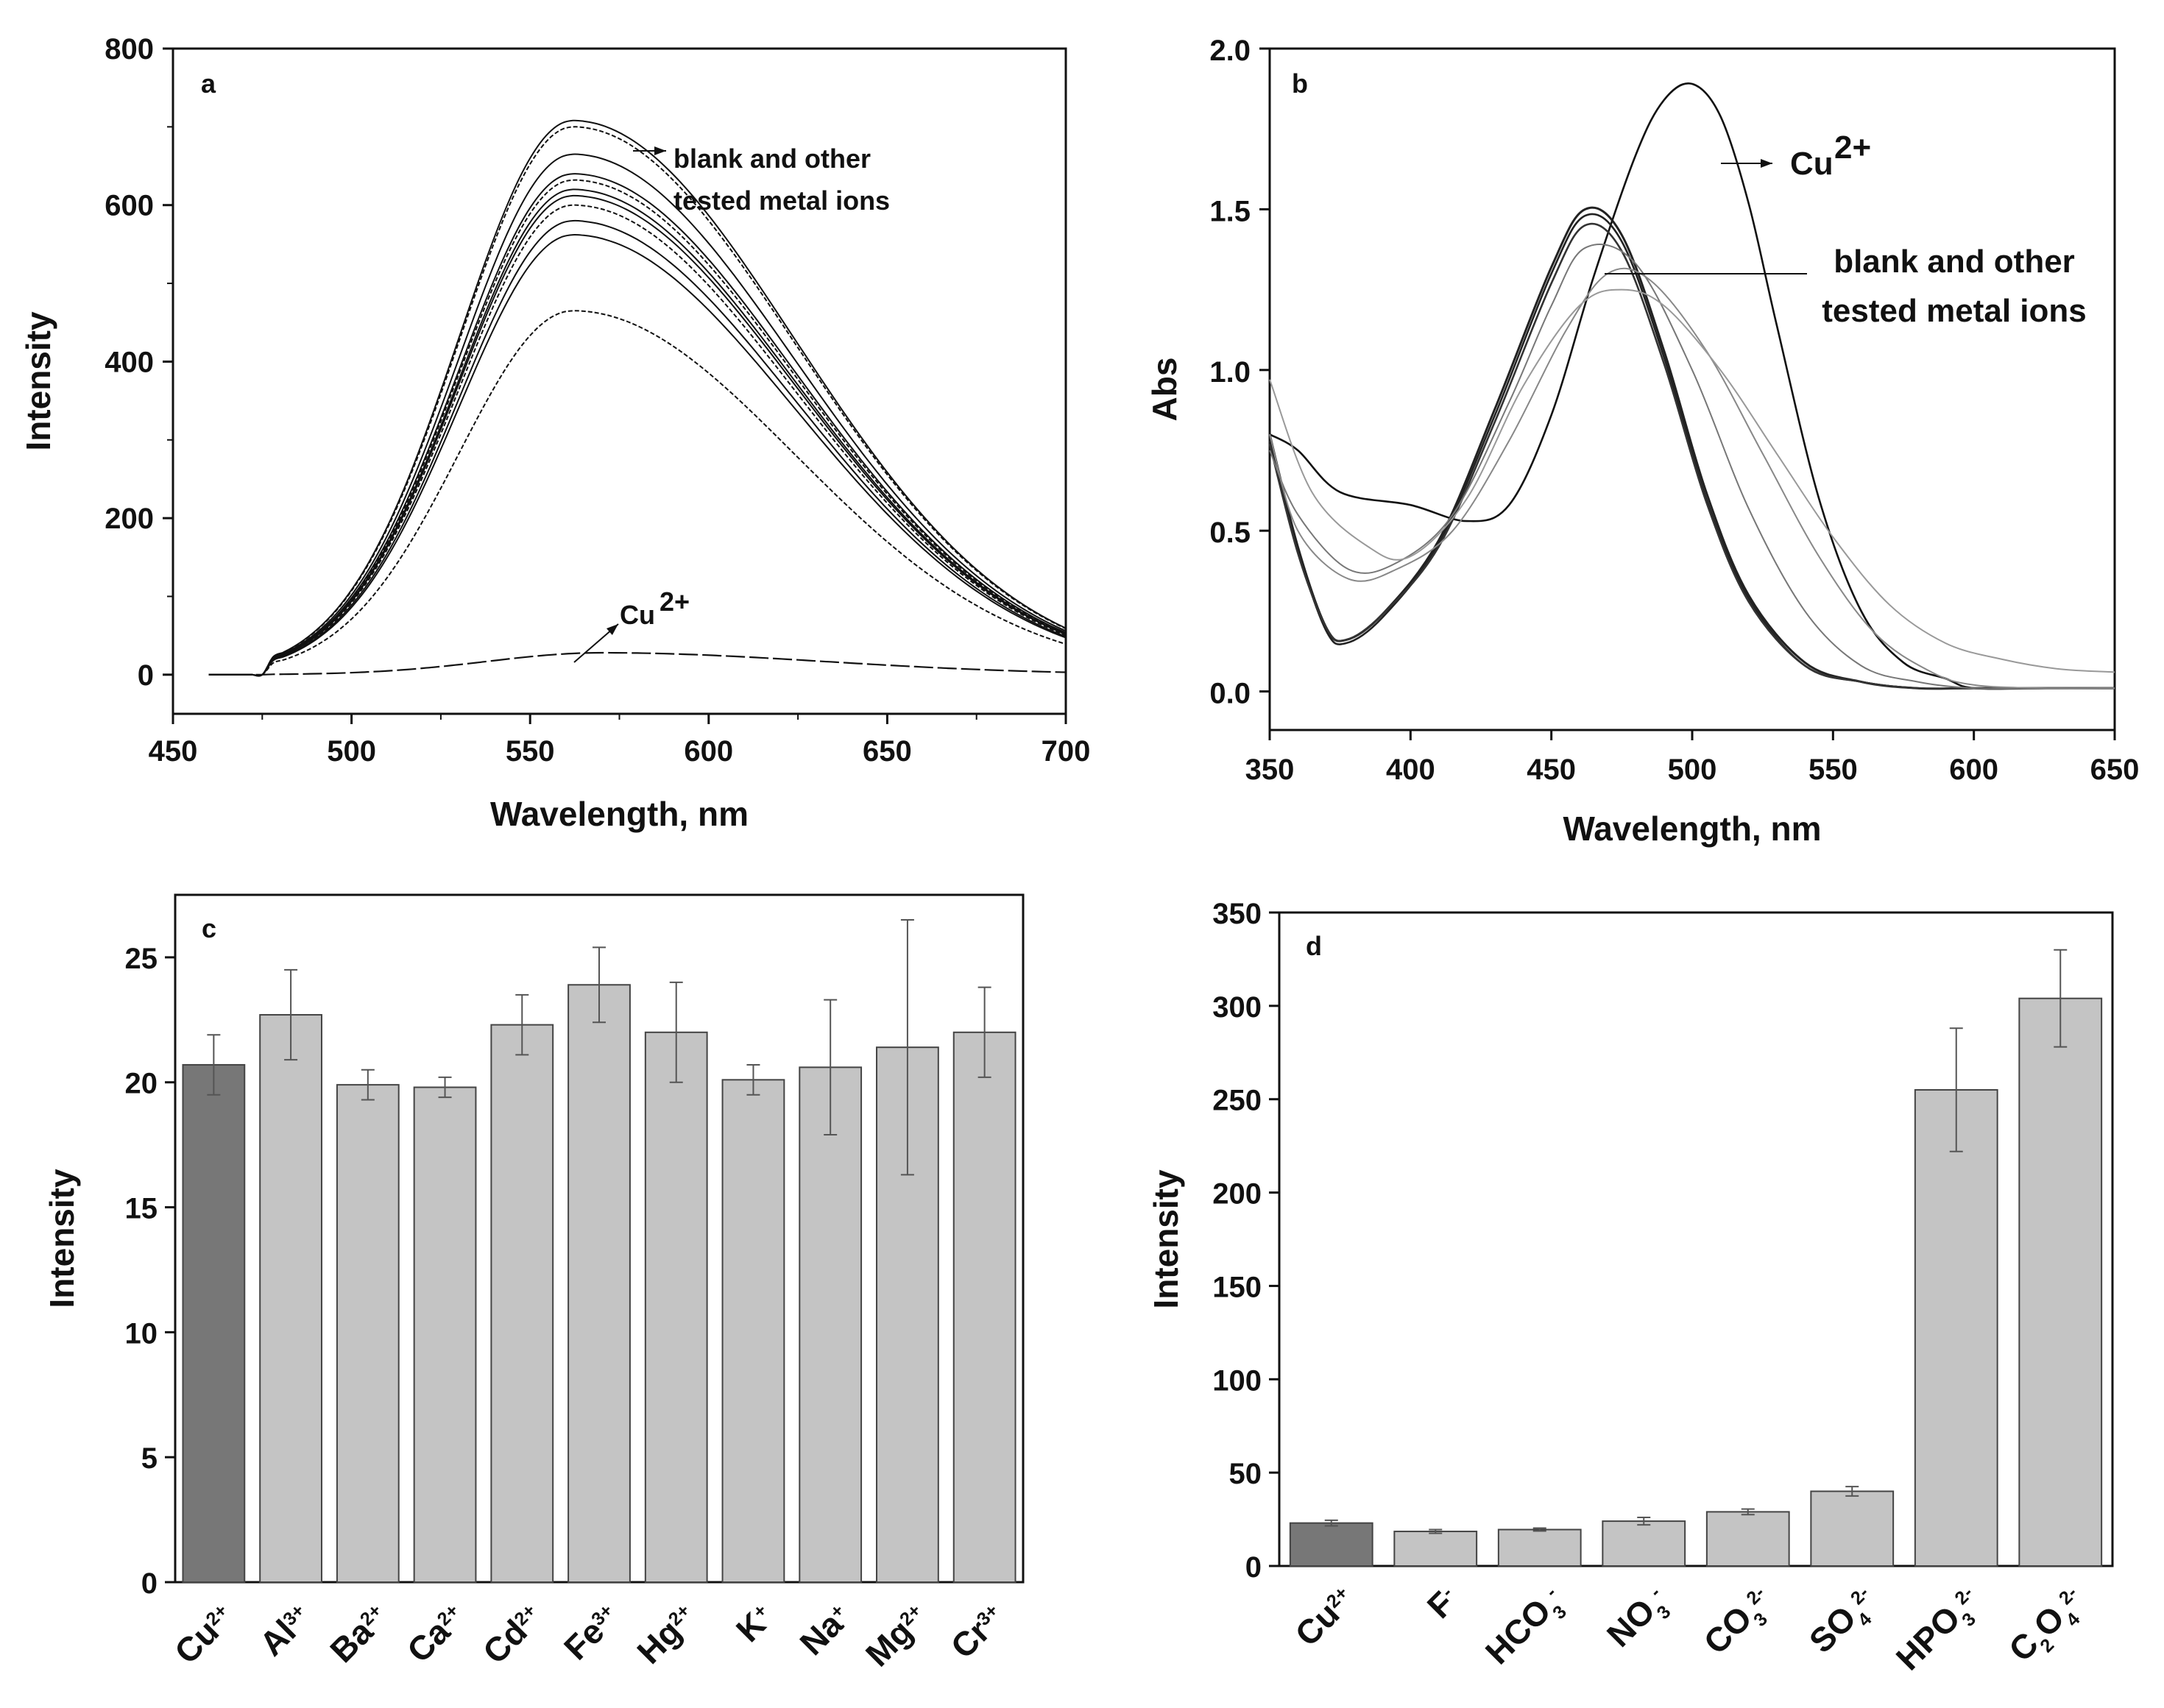 The height and width of the screenshot is (1708, 2164). I want to click on b-annotation-cu: Cu, so click(1812, 164).